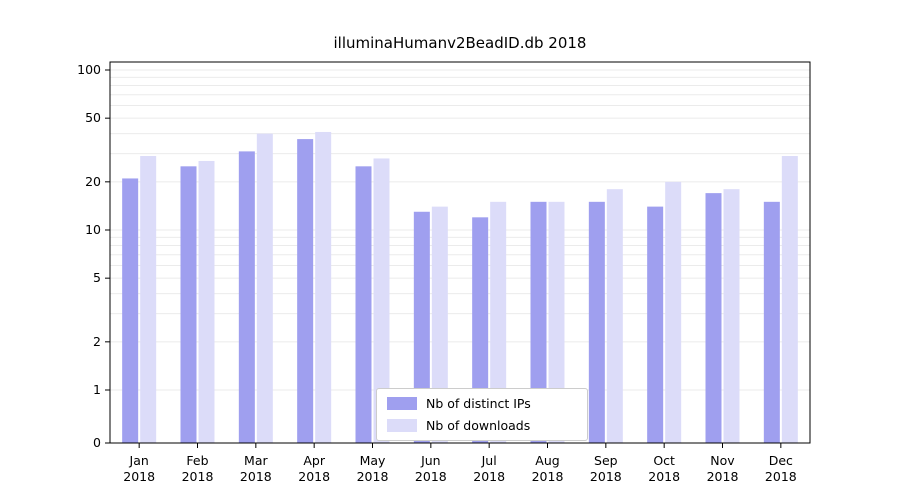 Image resolution: width=900 pixels, height=500 pixels. I want to click on legend-item-distinct-ips: Nb of distinct IPs, so click(482, 403).